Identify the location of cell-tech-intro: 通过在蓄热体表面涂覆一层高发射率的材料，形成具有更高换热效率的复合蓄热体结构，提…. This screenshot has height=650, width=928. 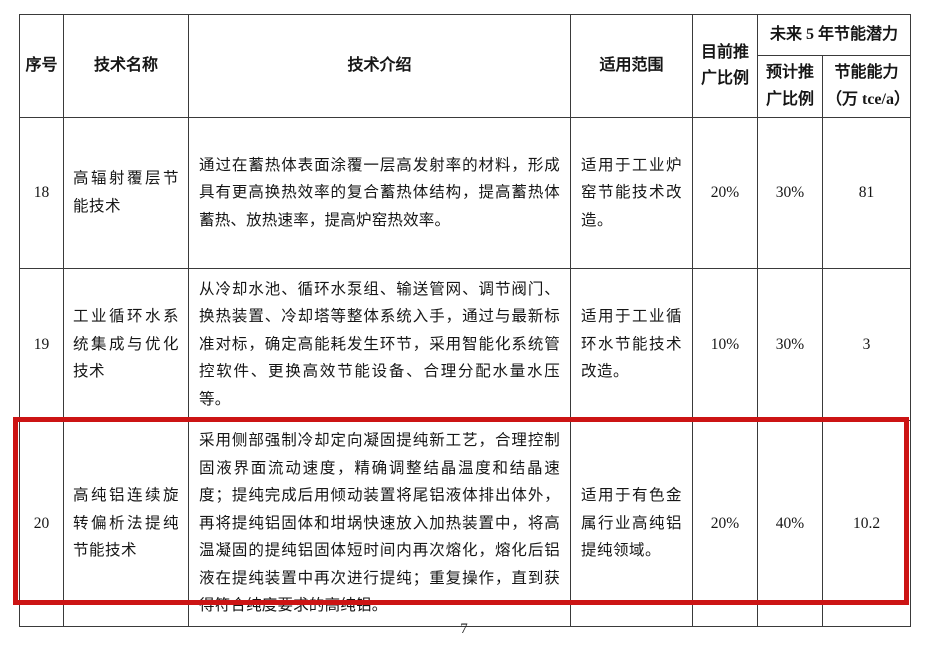
(379, 193).